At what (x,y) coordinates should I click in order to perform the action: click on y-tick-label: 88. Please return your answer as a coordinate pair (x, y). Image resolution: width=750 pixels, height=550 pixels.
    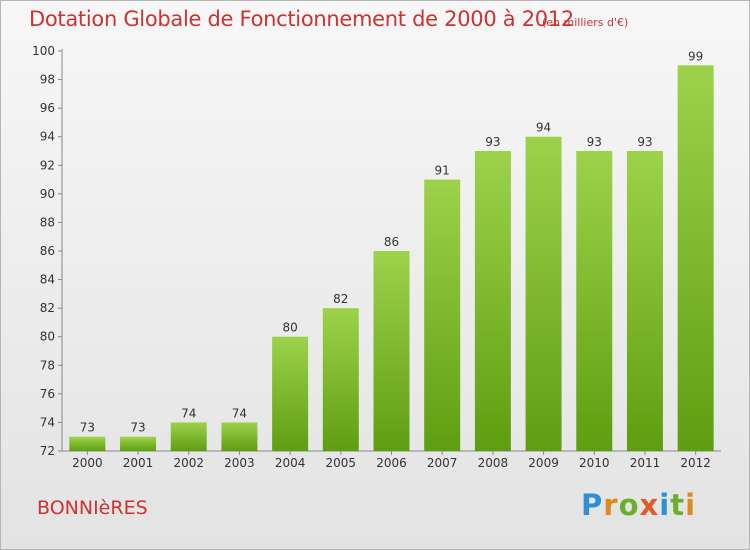
    Looking at the image, I should click on (47, 222).